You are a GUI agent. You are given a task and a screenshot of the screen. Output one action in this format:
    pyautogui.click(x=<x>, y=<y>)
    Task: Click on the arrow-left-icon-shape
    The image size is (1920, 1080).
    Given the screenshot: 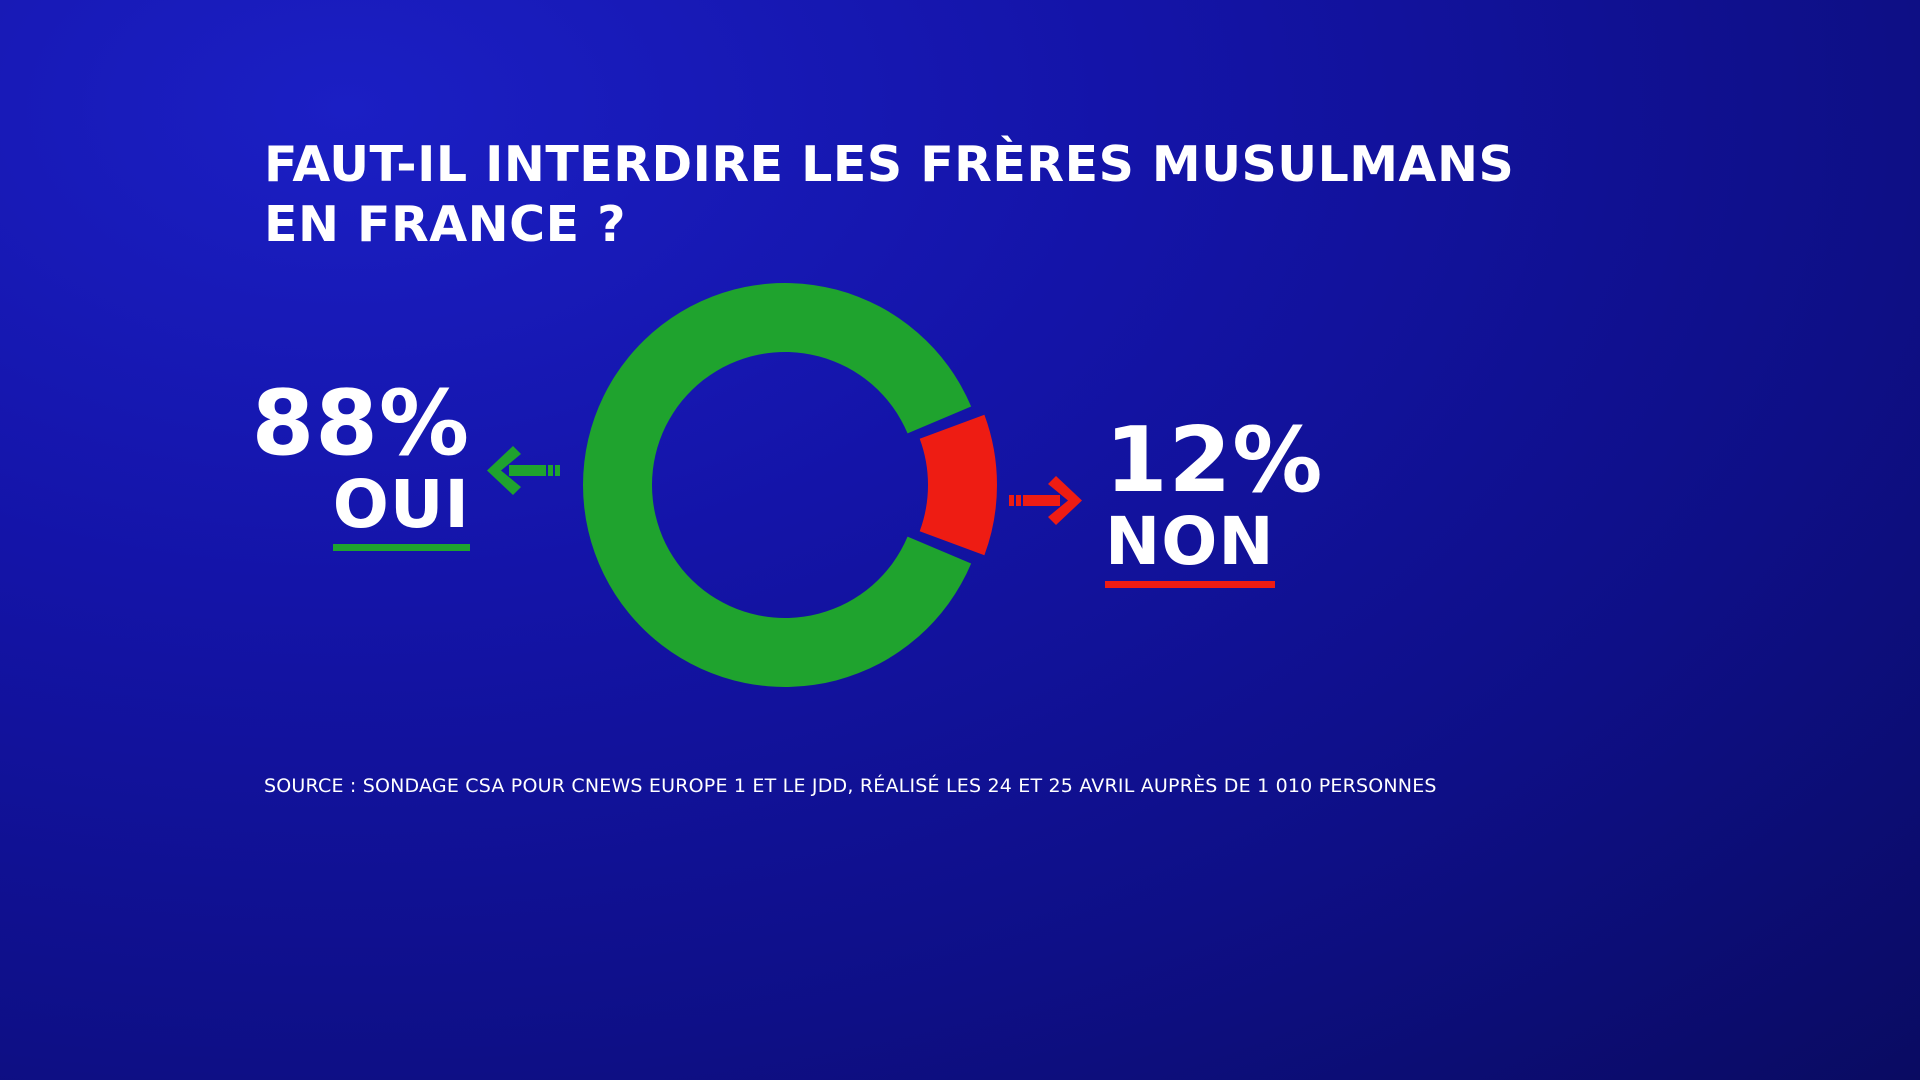 What is the action you would take?
    pyautogui.click(x=523, y=470)
    